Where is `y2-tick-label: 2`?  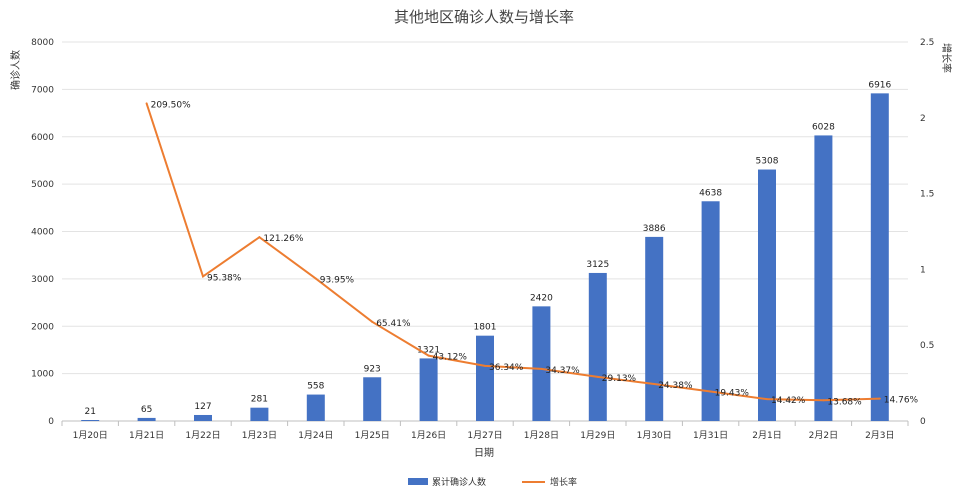 y2-tick-label: 2 is located at coordinates (923, 119).